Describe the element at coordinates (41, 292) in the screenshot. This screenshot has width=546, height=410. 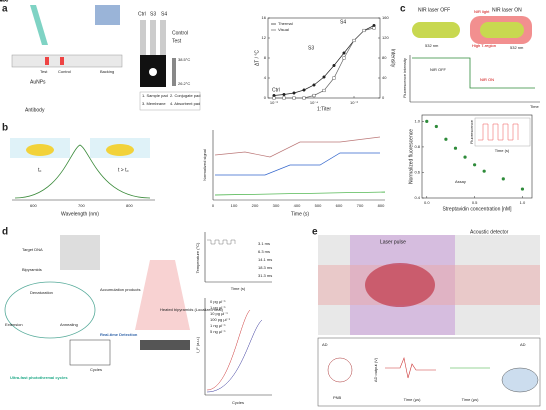
I see `label: Denaturation` at that location.